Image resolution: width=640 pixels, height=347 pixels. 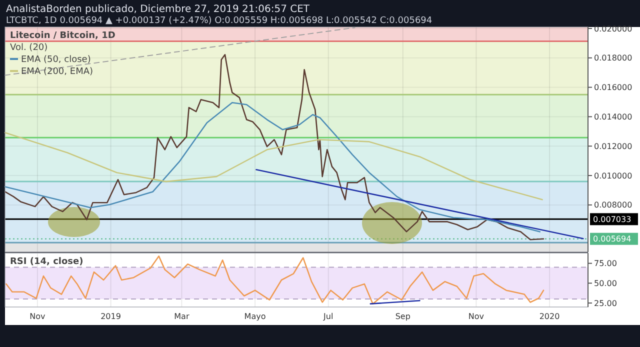 What do you see at coordinates (219, 21) in the screenshot?
I see `text: LTCBTC, 1D 0.005694 ▲ +0.000137 (+2.47%) O:0.005559 H:0.005698 L:0.005542 C:0.005694` at bounding box center [219, 21].